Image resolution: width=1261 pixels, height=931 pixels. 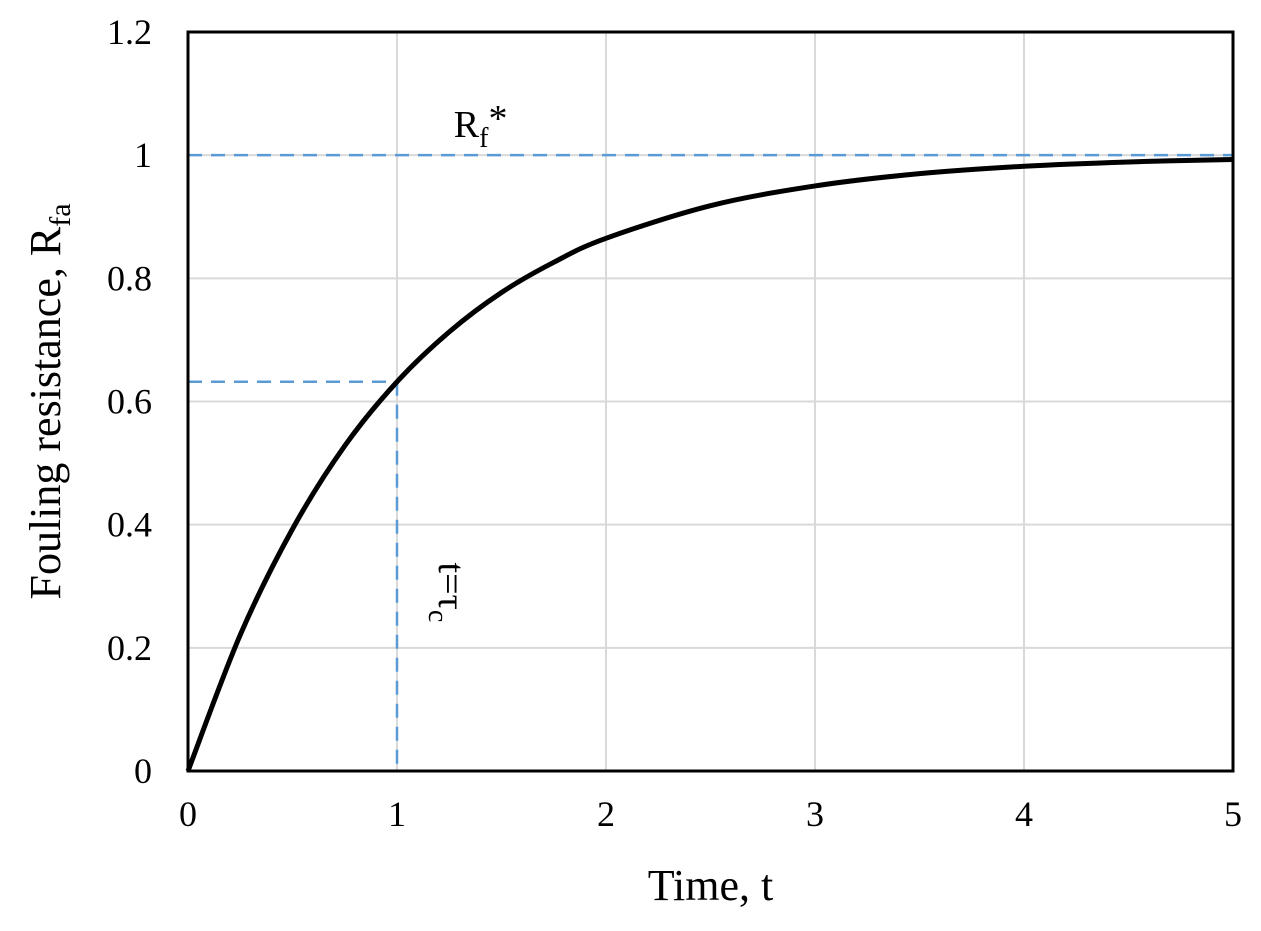 I want to click on y-tick-label: 1, so click(x=143, y=155).